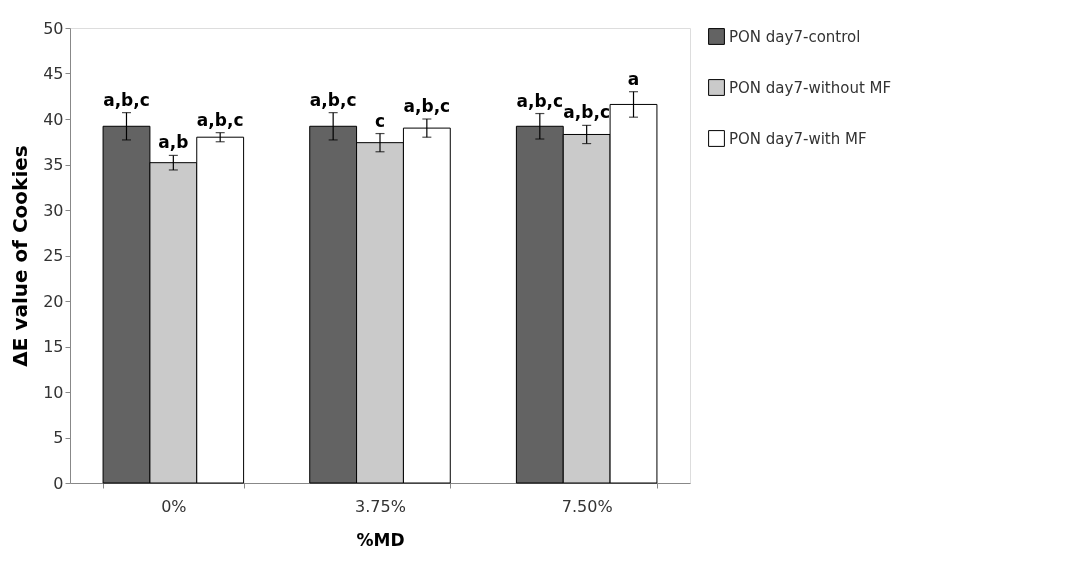  I want to click on legend-label: PON day7-control, so click(795, 36).